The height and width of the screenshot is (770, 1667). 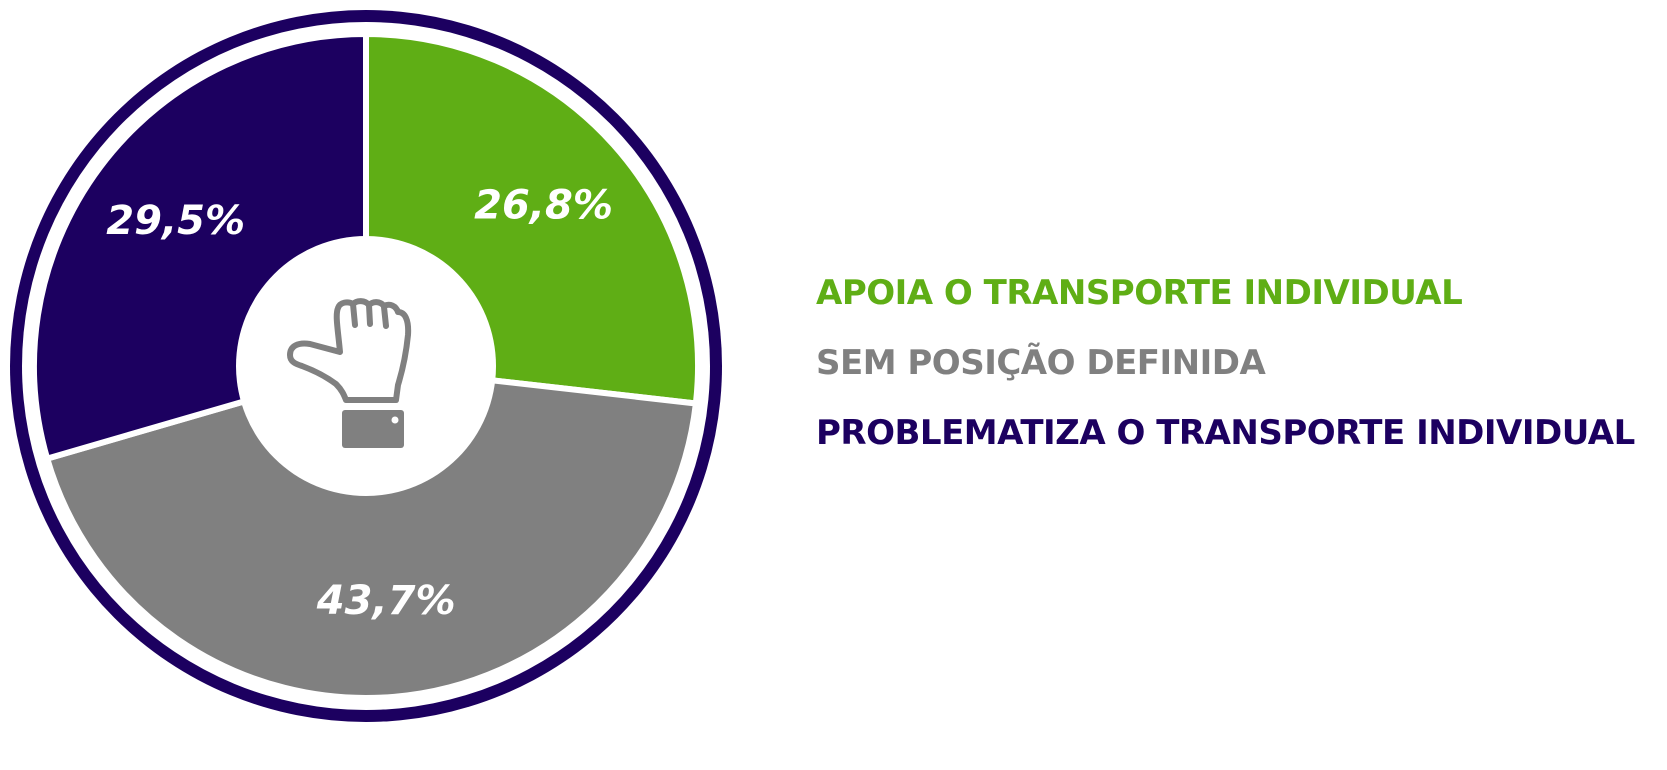 What do you see at coordinates (386, 601) in the screenshot?
I see `slice-value-label: 43,7%` at bounding box center [386, 601].